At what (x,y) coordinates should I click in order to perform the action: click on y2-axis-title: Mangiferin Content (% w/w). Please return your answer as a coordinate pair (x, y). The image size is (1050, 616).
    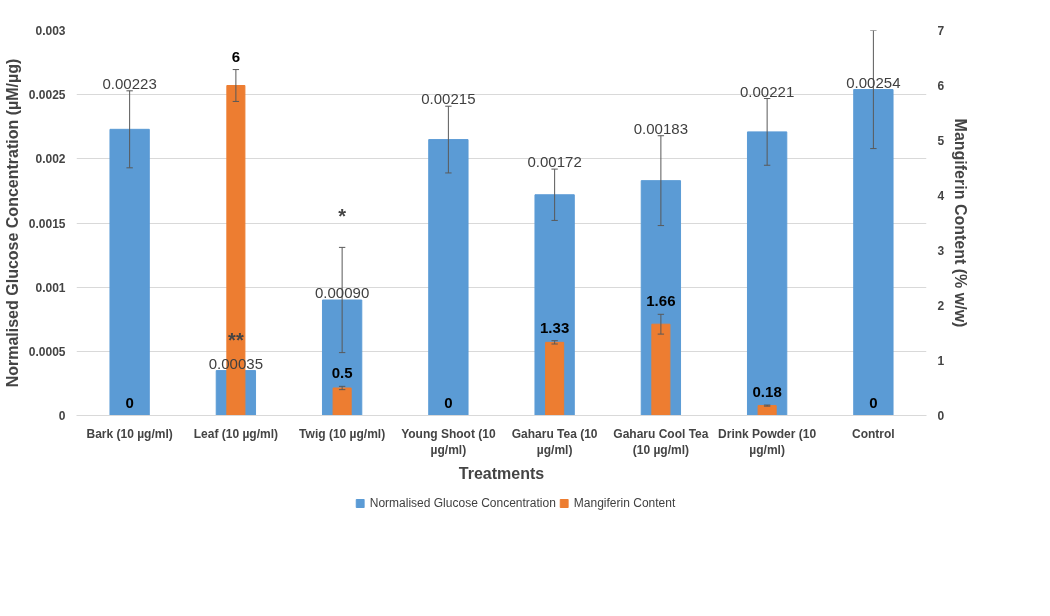
    Looking at the image, I should click on (961, 223).